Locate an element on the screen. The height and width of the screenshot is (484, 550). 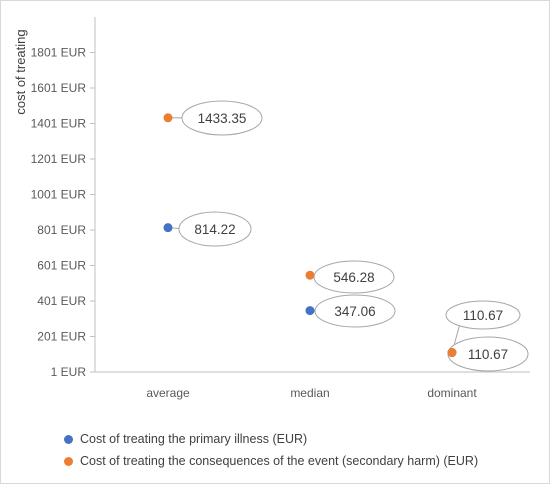
y-tick-label: 201 EUR is located at coordinates (61, 337).